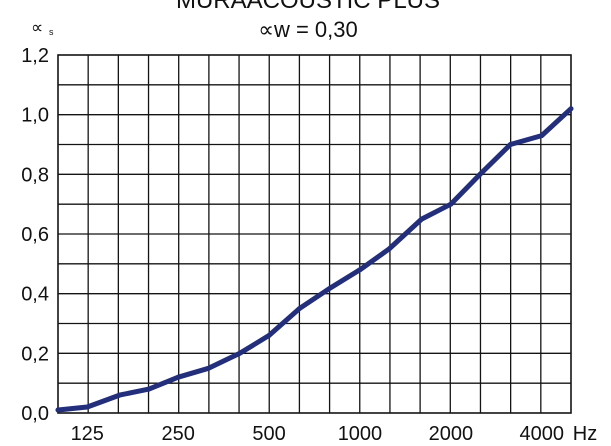  I want to click on y-tick-label: 0,2, so click(35, 354).